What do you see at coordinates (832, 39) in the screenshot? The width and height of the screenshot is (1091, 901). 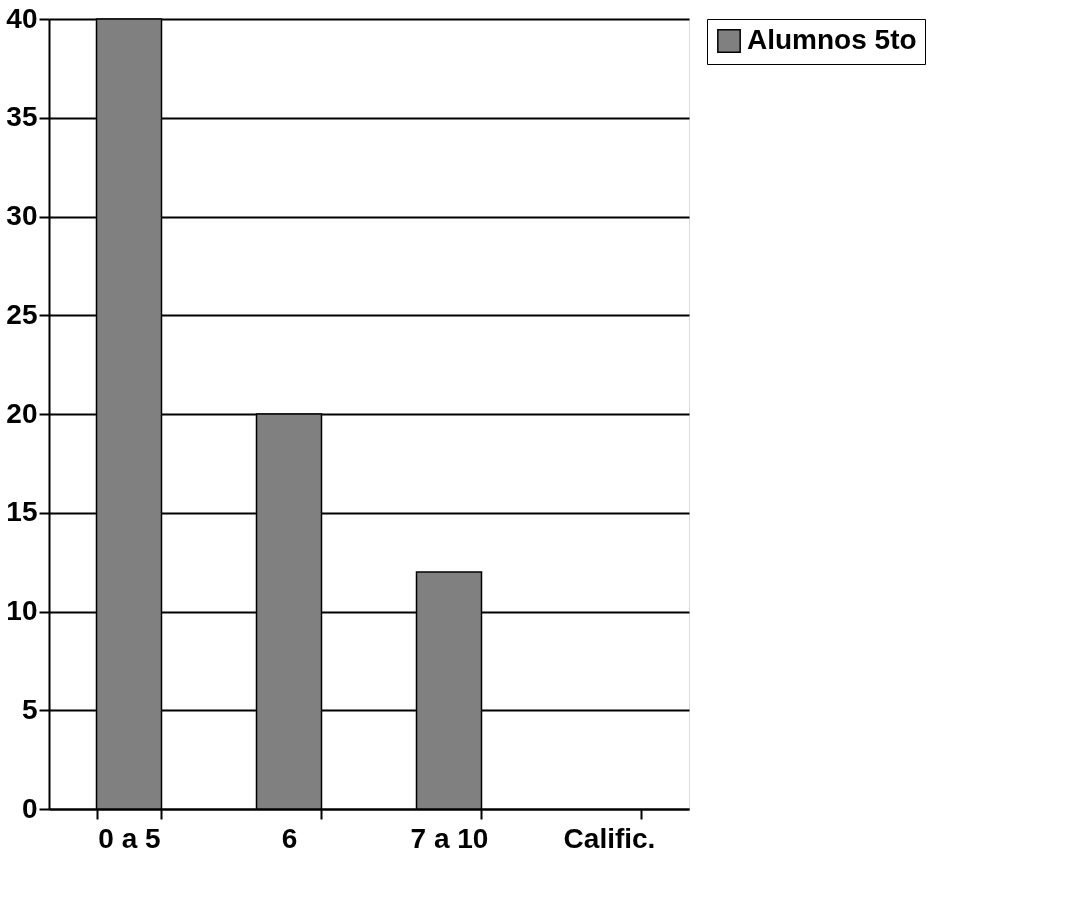 I see `legend-label: Alumnos 5to` at bounding box center [832, 39].